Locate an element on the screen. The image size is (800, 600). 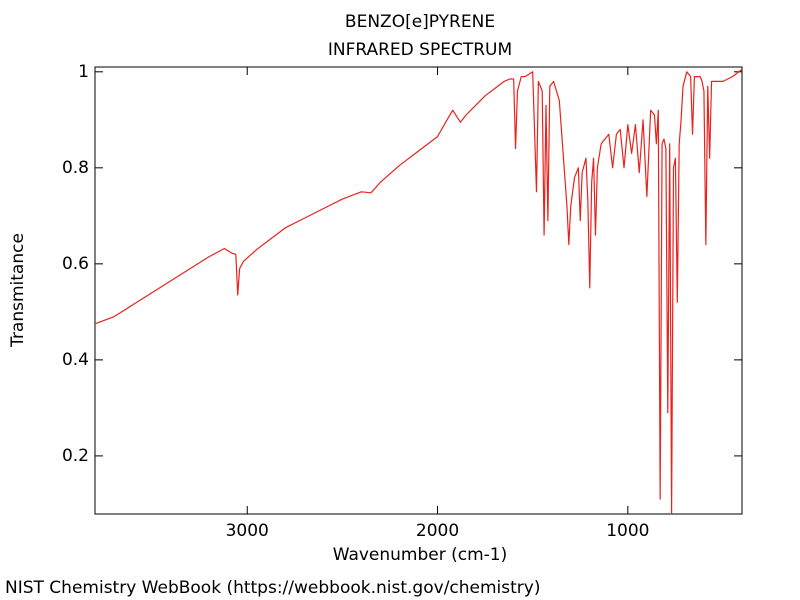
y-tick-label: 0.8 is located at coordinates (75, 168).